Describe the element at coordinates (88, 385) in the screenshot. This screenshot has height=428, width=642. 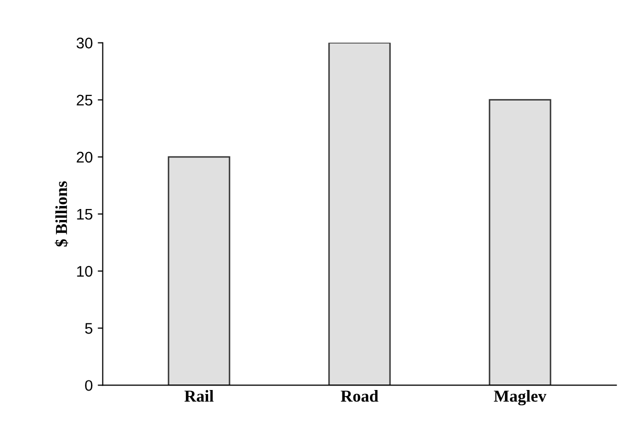
I see `y-tick-label: 0` at that location.